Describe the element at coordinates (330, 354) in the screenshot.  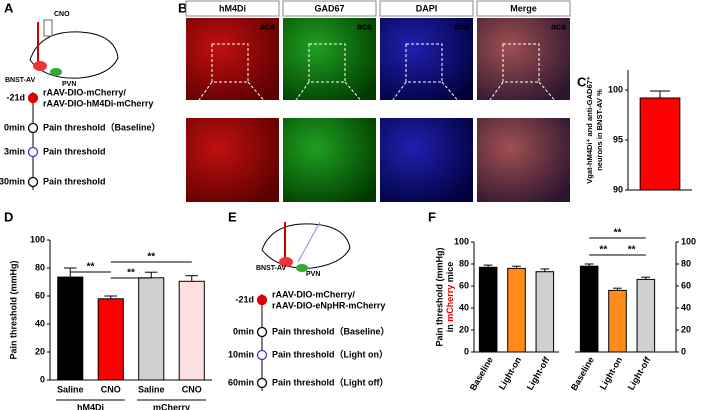
I see `step-label: Pain threshold（Light on）` at that location.